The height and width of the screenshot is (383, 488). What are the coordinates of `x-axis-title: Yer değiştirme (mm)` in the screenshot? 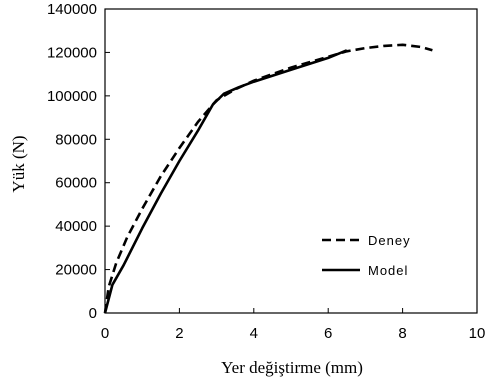 It's located at (292, 367).